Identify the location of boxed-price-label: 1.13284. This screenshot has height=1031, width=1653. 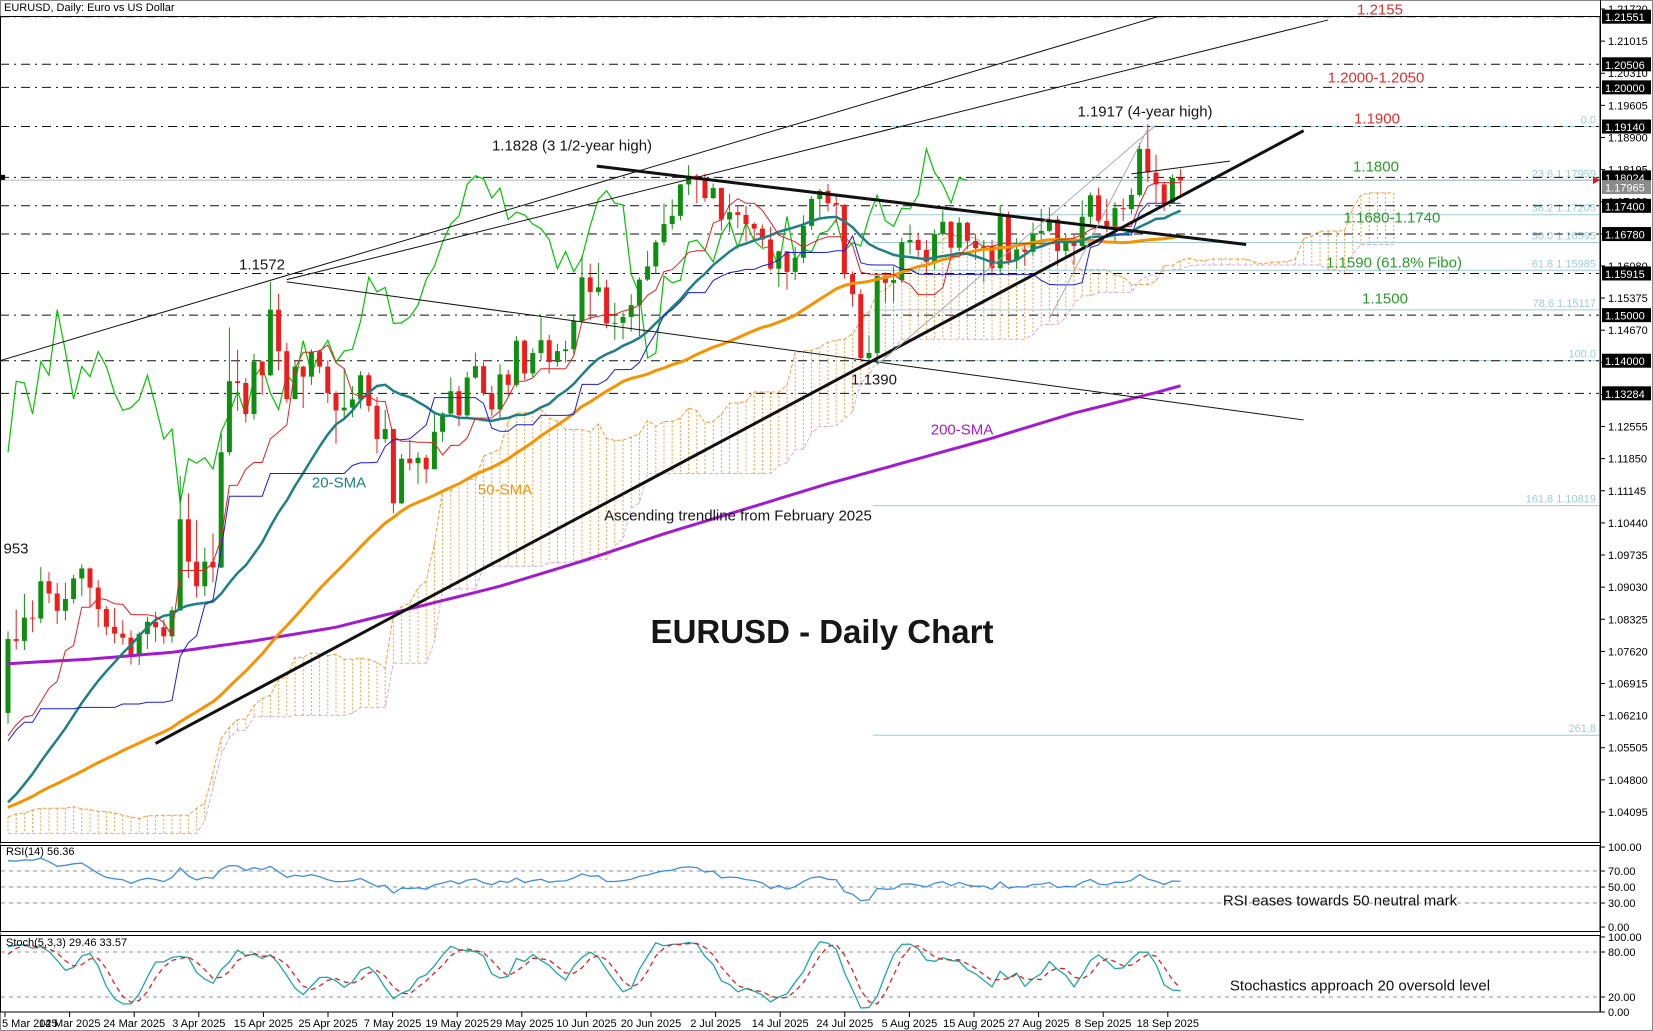
(1625, 395).